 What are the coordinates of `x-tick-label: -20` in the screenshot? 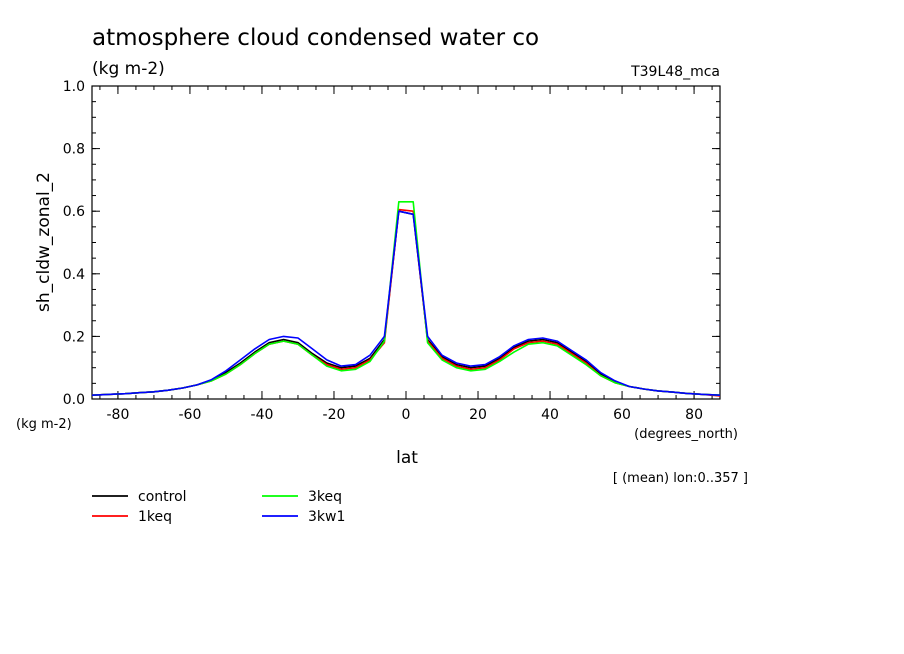 It's located at (334, 415).